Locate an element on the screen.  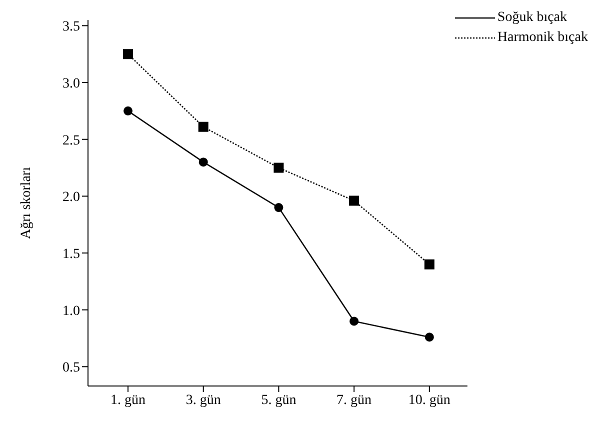
y-tick-label: 0.5 is located at coordinates (71, 368).